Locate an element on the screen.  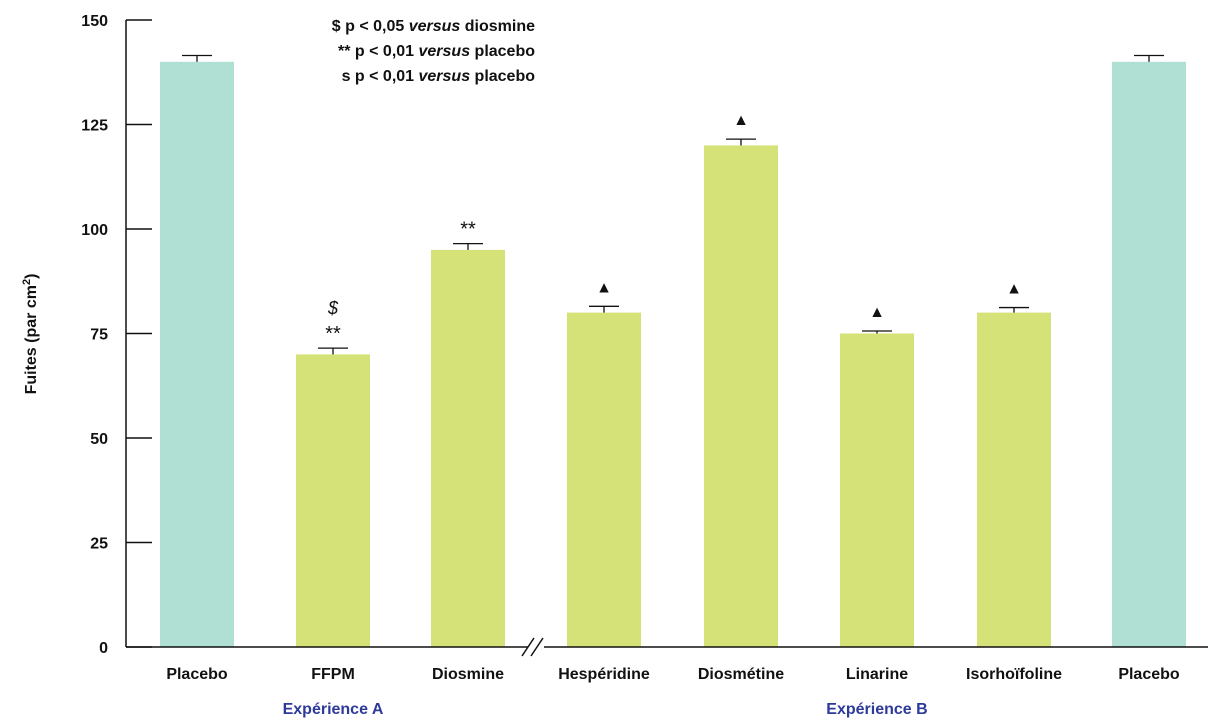
y-tick-label: 125 is located at coordinates (94, 126).